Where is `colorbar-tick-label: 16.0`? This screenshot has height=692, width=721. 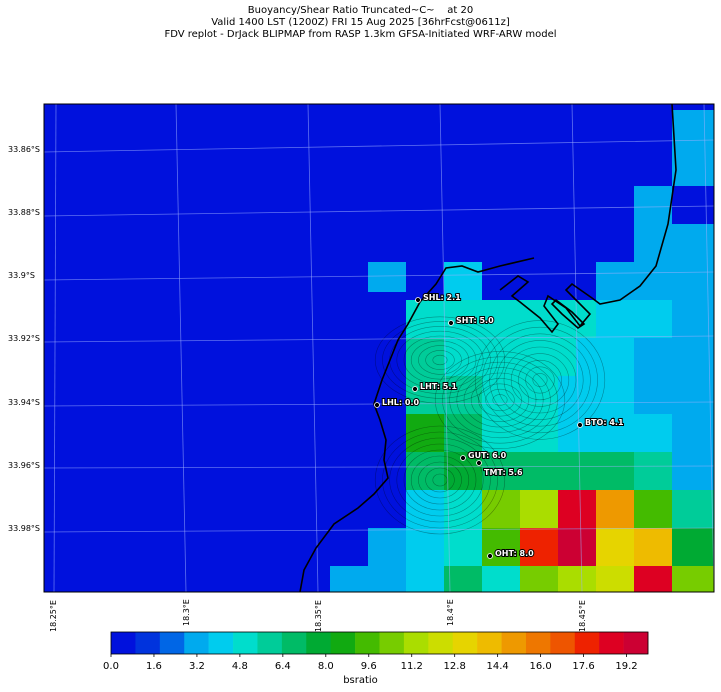
colorbar-tick-label: 16.0 is located at coordinates (540, 666).